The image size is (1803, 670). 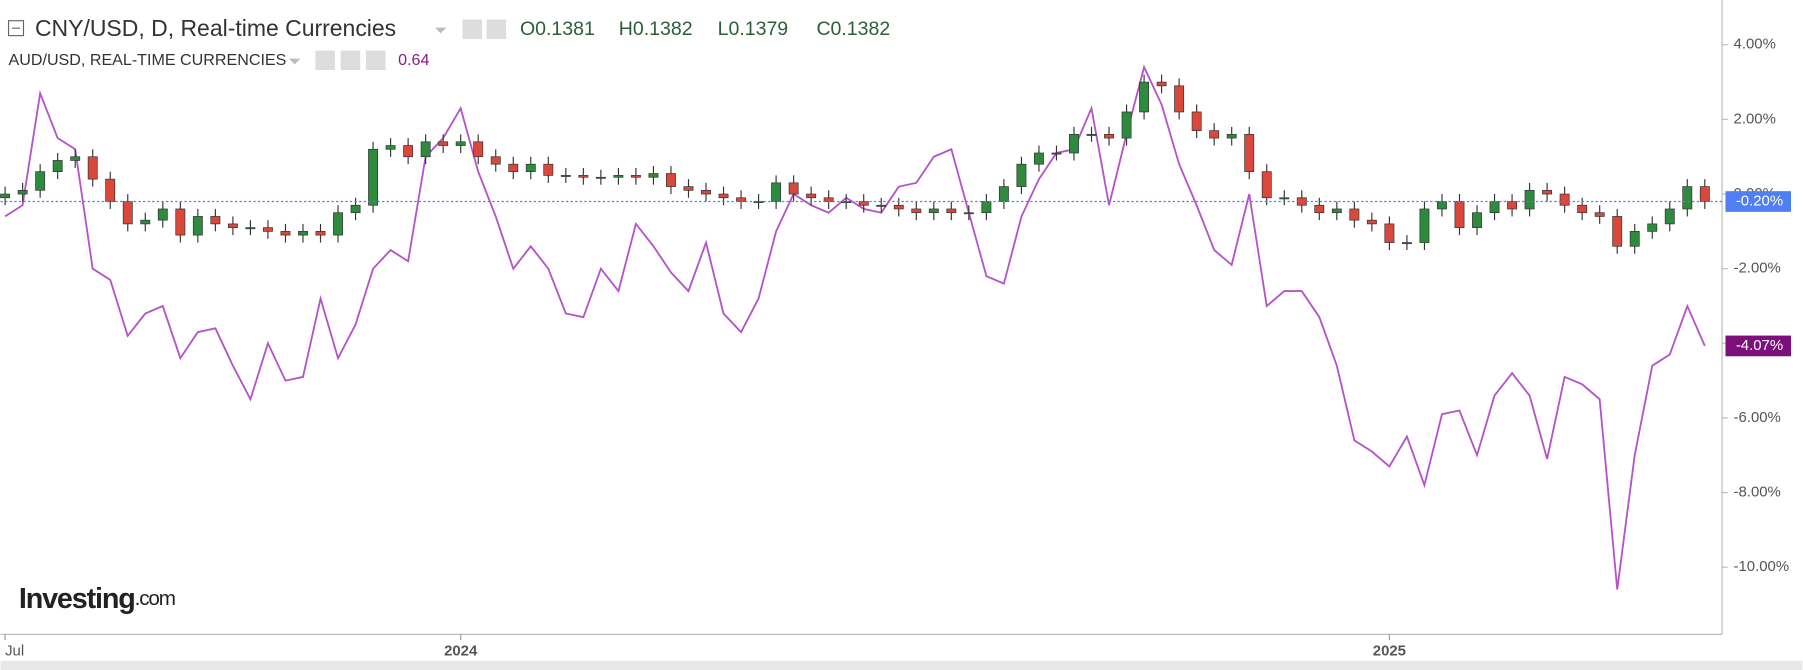 What do you see at coordinates (1755, 44) in the screenshot?
I see `y-tick-label: 4.00%` at bounding box center [1755, 44].